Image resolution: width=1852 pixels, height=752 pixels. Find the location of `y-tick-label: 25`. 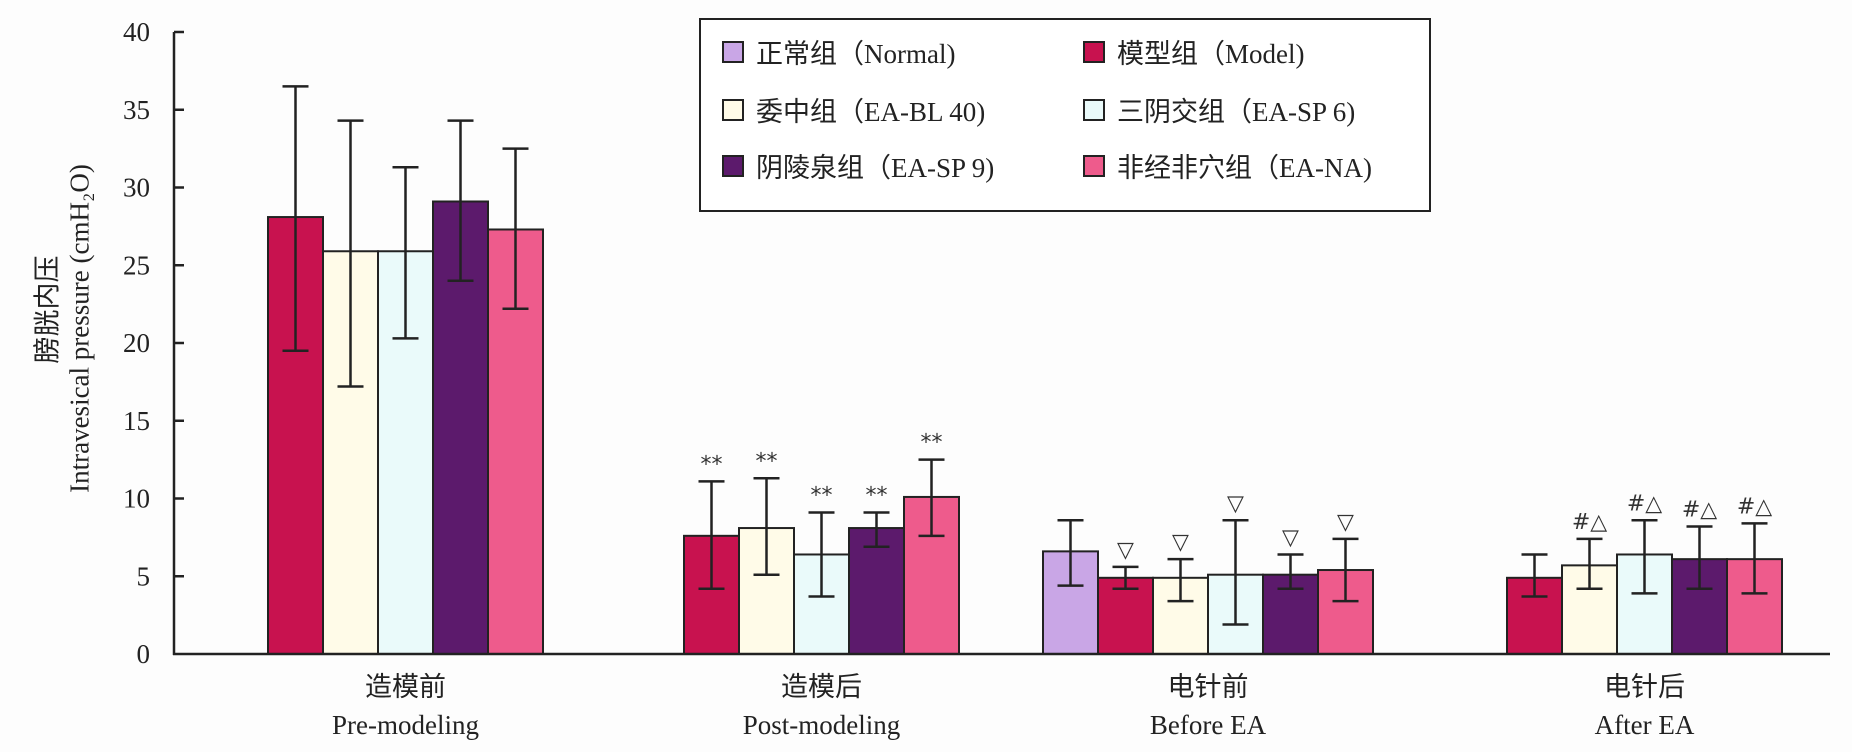

y-tick-label: 25 is located at coordinates (136, 265).